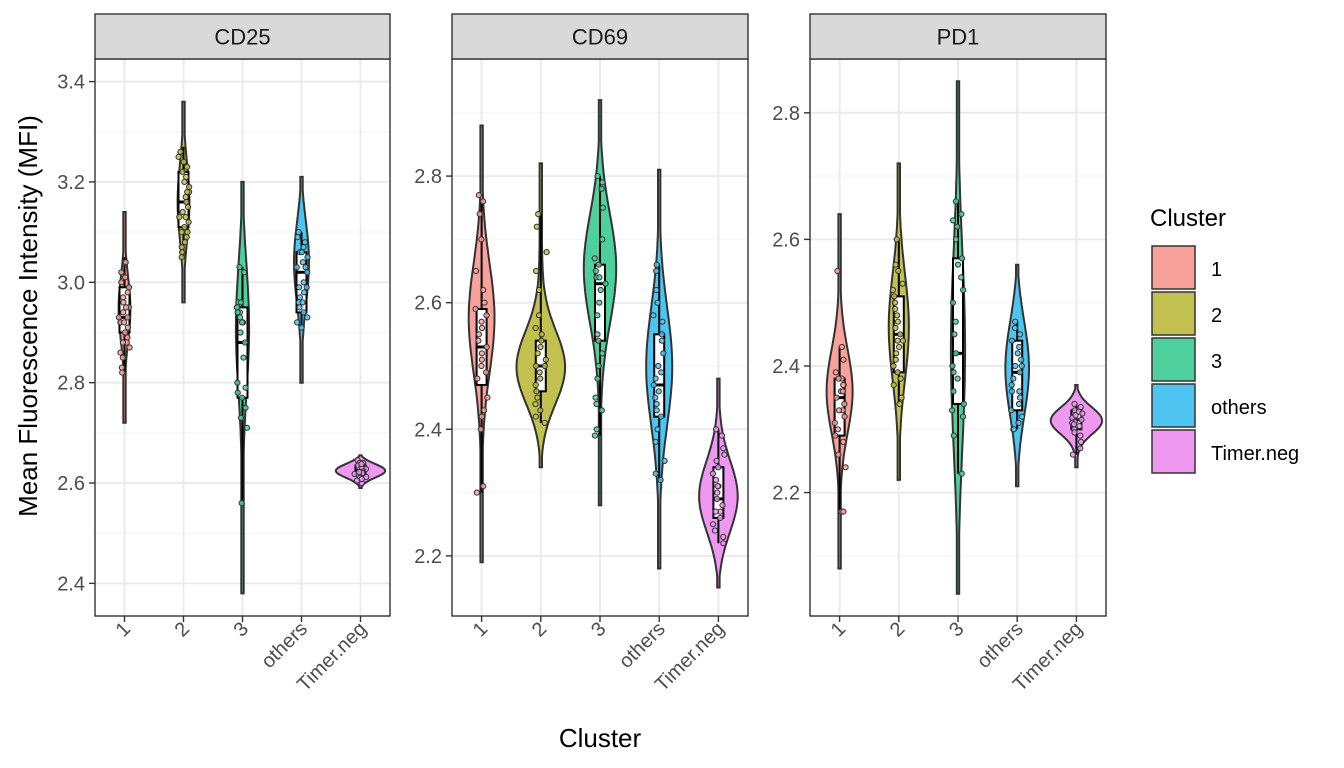 The width and height of the screenshot is (1344, 768). I want to click on legend-entry-label: 1, so click(1216, 270).